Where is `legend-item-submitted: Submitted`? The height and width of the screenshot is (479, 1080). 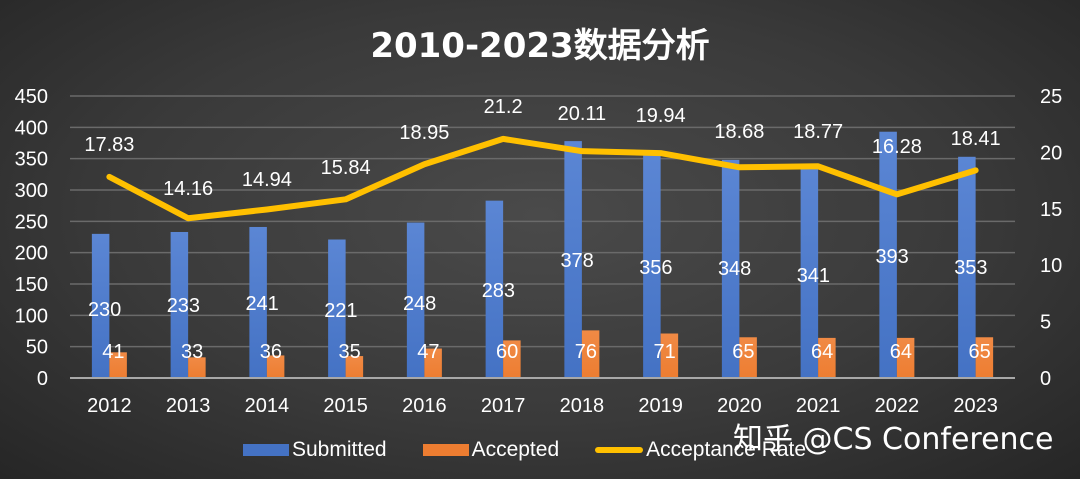 legend-item-submitted: Submitted is located at coordinates (315, 450).